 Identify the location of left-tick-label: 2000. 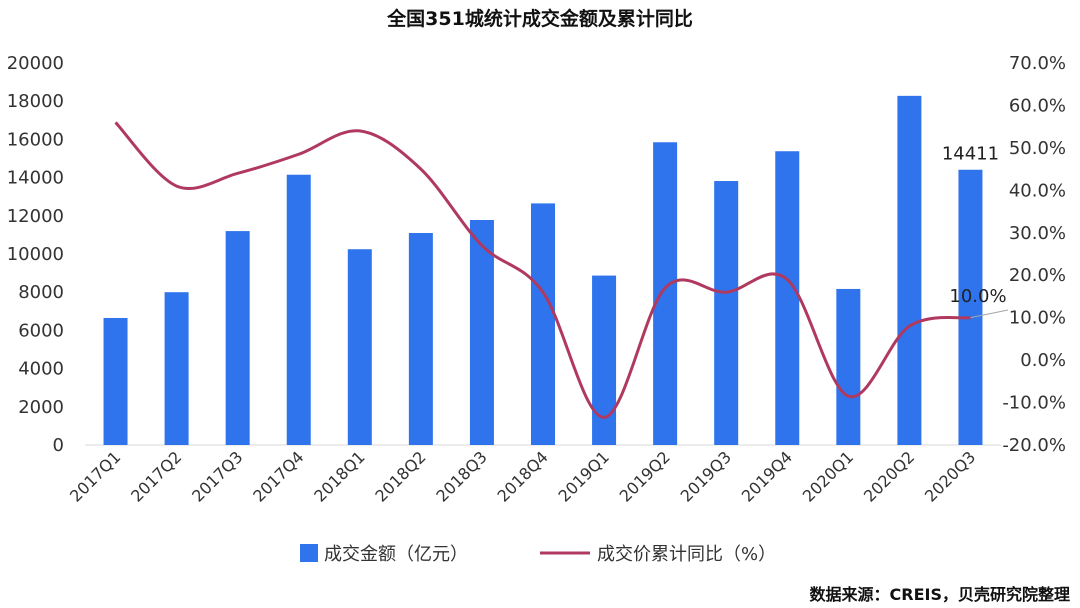
(41, 407).